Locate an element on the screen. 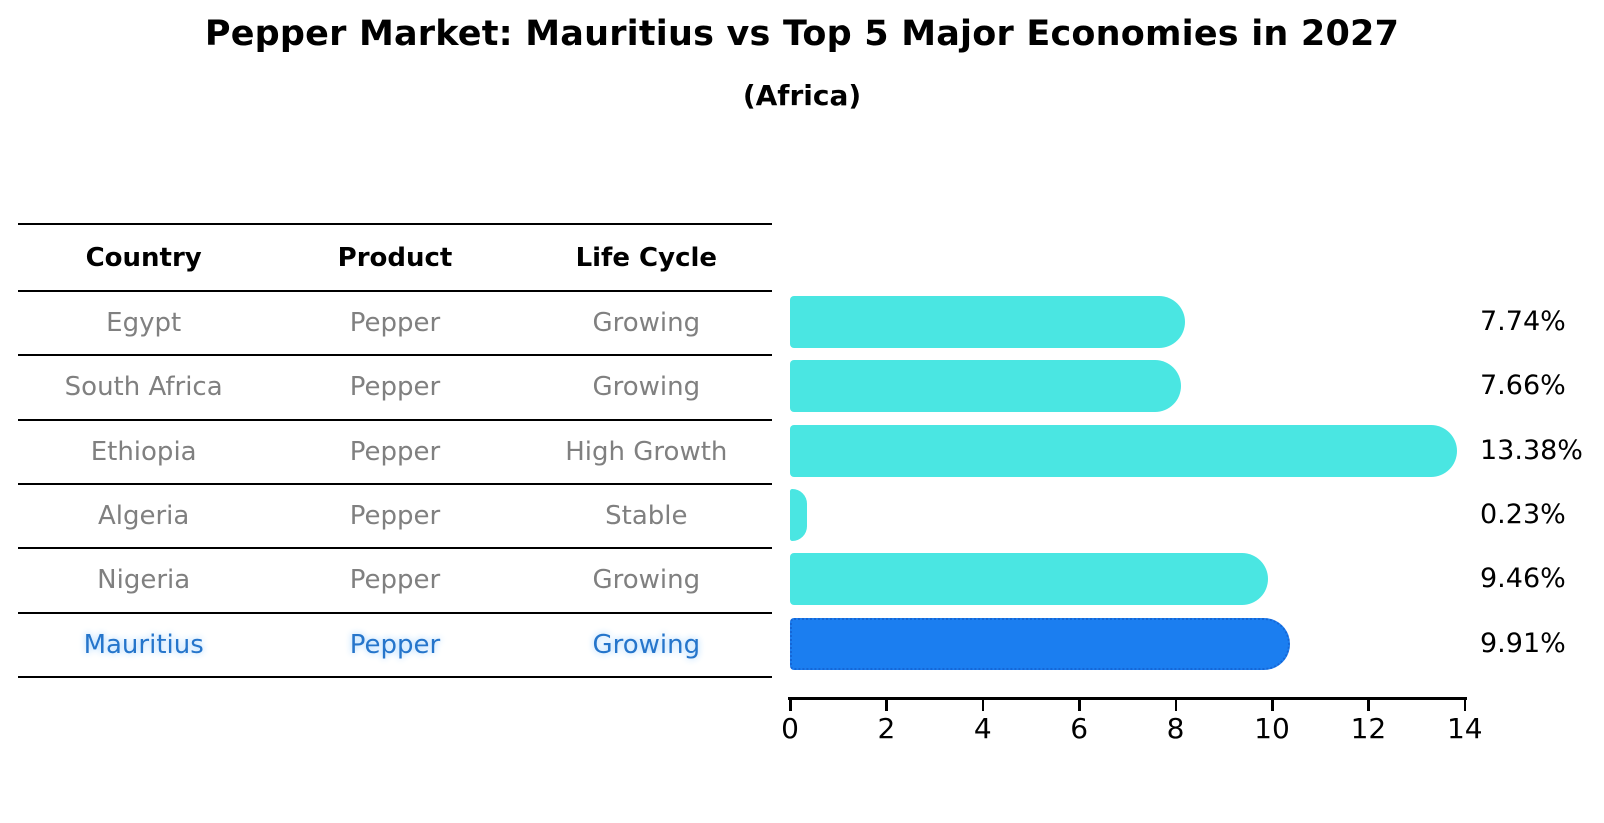  table-row: Mauritius Pepper Growing is located at coordinates (395, 643).